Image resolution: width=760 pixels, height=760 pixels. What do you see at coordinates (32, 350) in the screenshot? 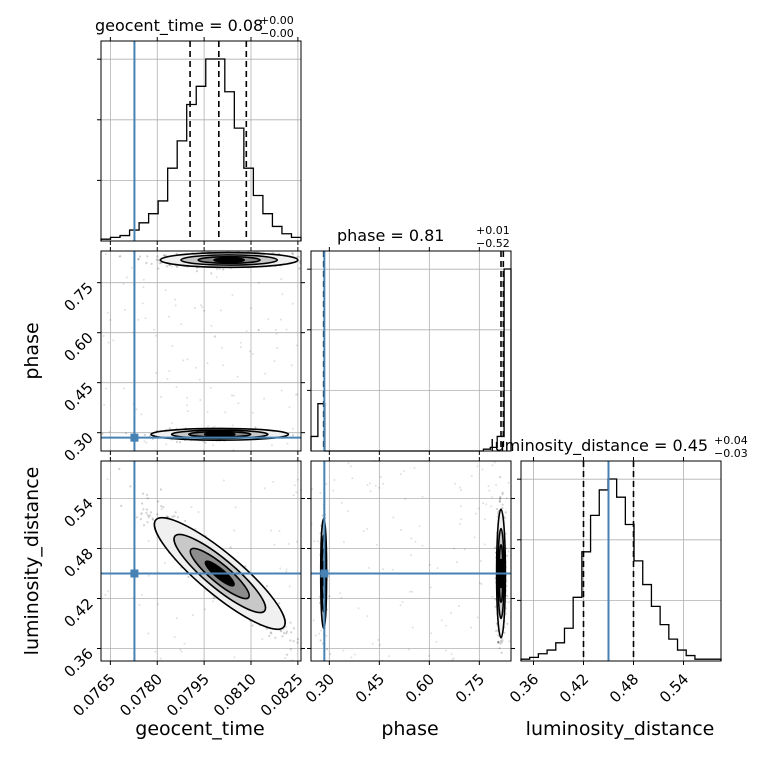
I see `ylabel-phase: phase` at bounding box center [32, 350].